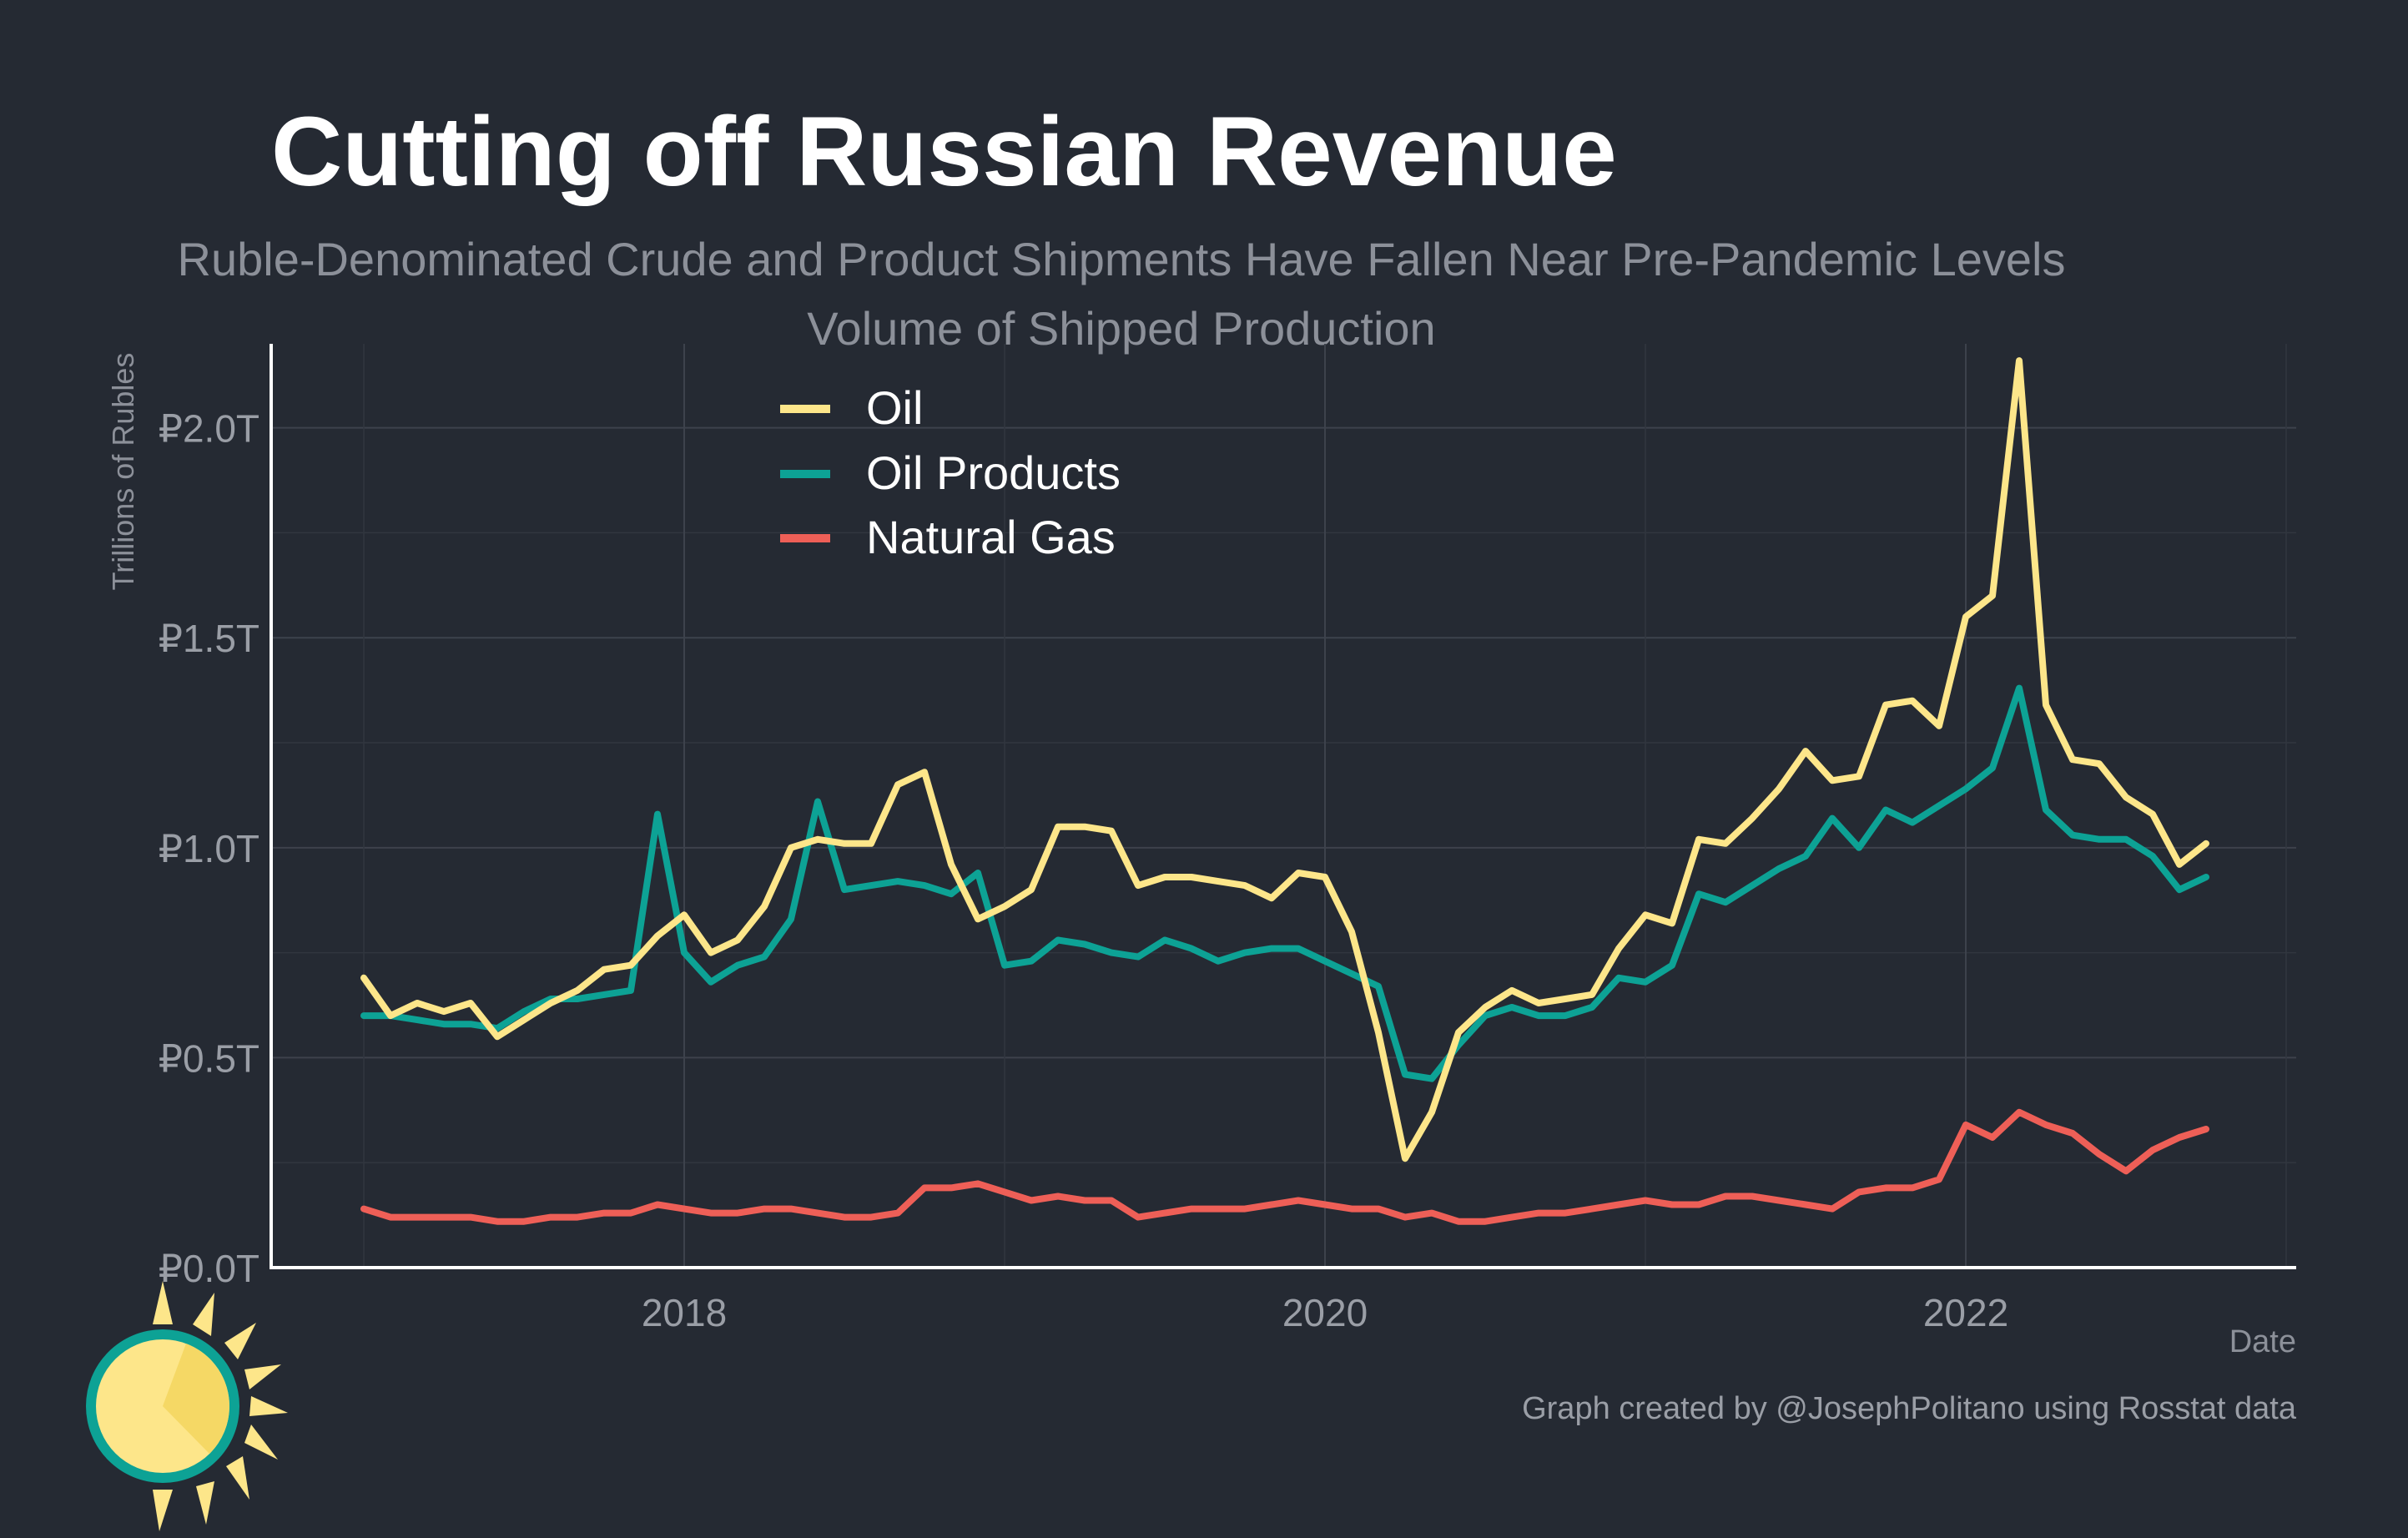 The height and width of the screenshot is (1538, 2408). Describe the element at coordinates (187, 1406) in the screenshot. I see `sun-logo-icon` at that location.